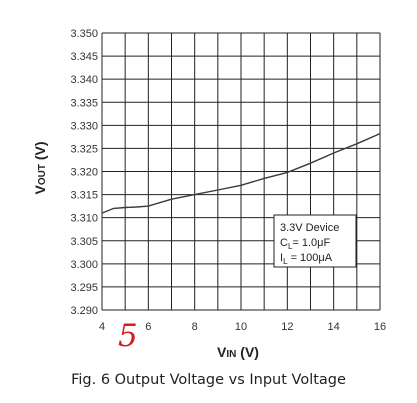  I want to click on legend-box, so click(315, 241).